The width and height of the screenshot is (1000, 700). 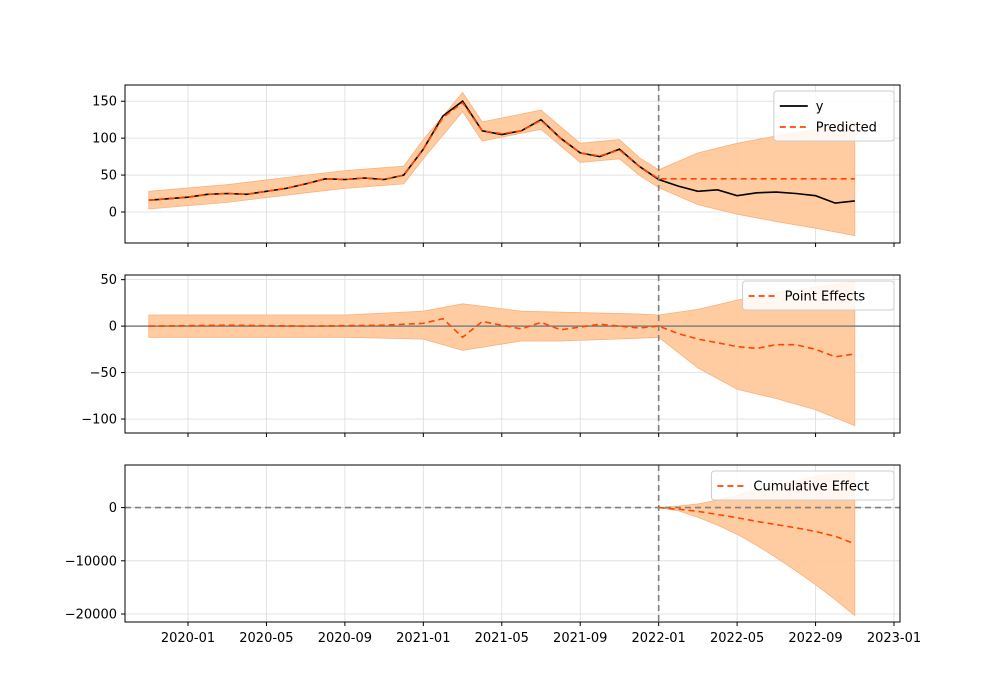 I want to click on x-tick-label: 2021-05, so click(x=502, y=638).